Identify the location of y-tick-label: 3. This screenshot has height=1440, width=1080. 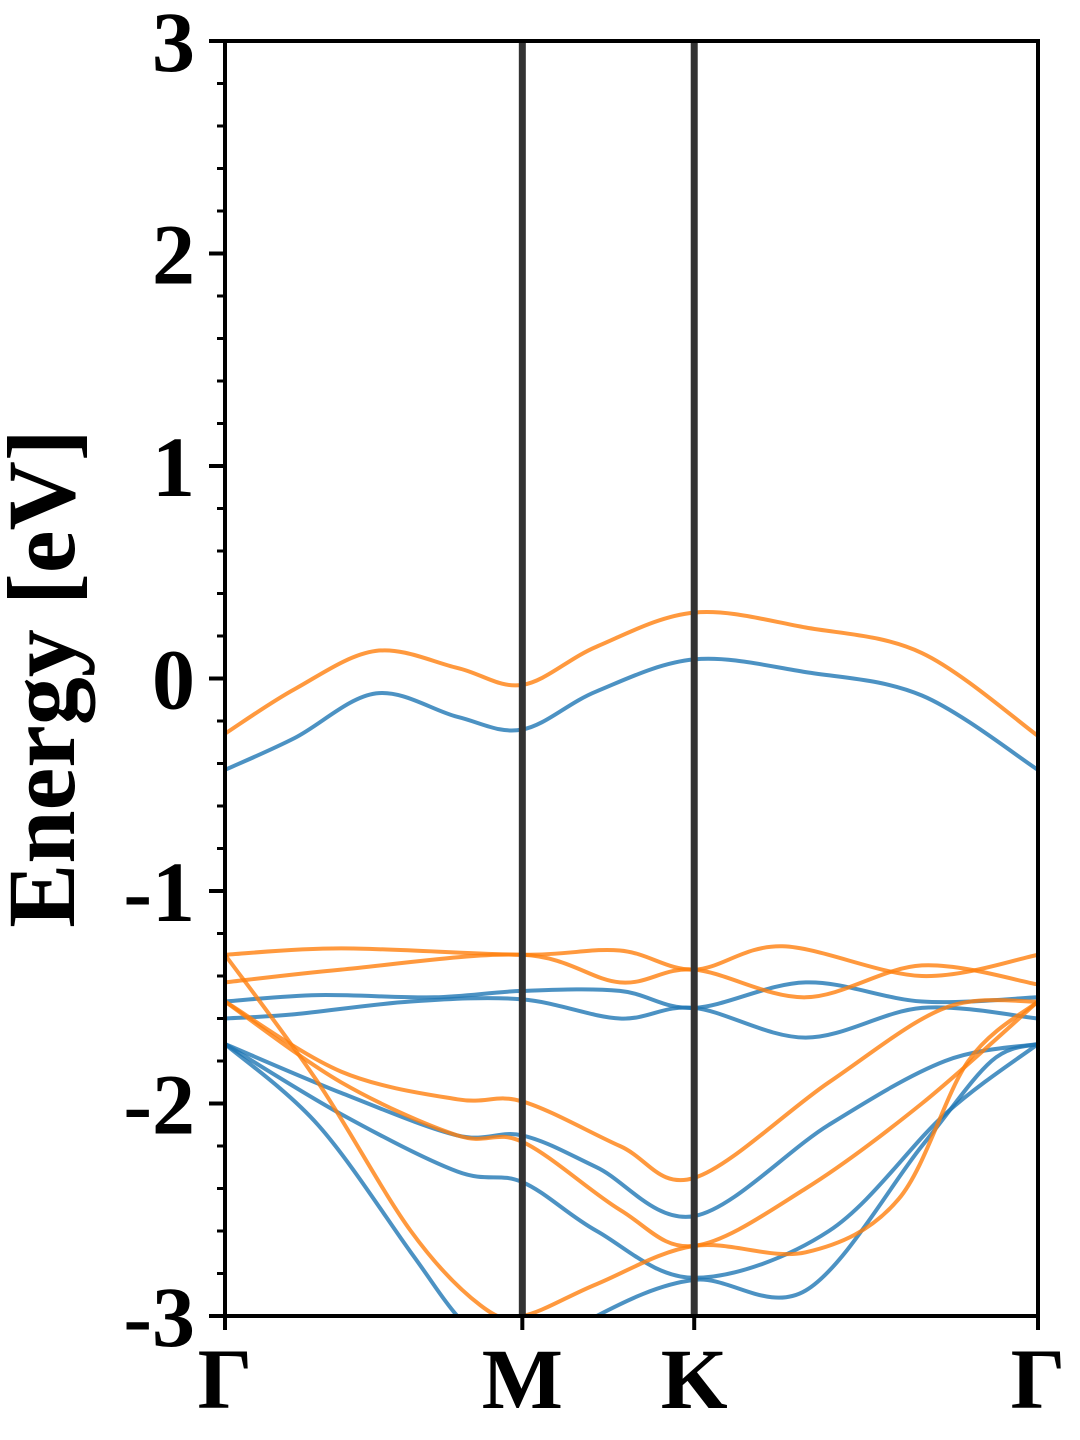
(173, 45).